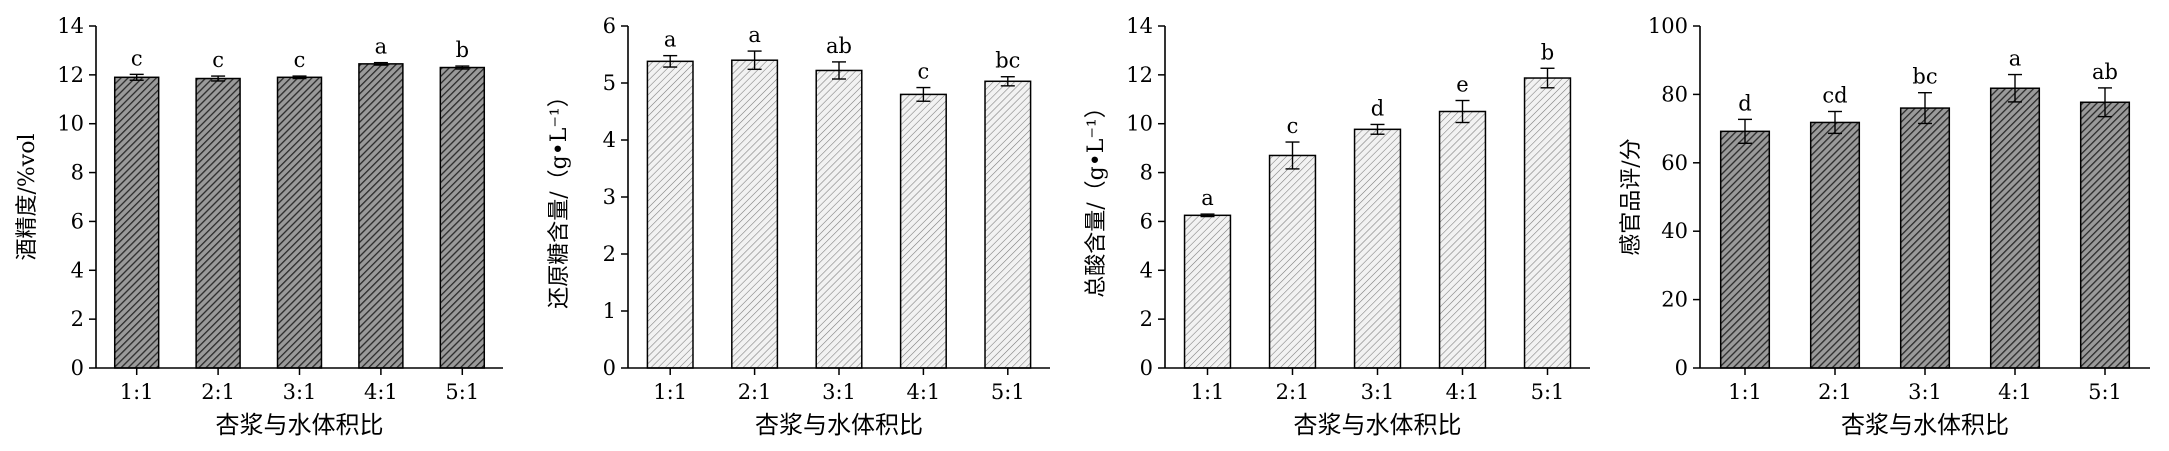 Image resolution: width=2169 pixels, height=451 pixels. I want to click on y-tick-label: 5, so click(609, 83).